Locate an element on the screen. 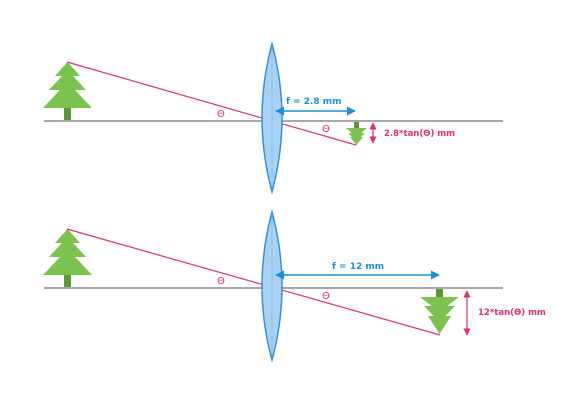 The image size is (581, 401). chief-ray is located at coordinates (211, 103).